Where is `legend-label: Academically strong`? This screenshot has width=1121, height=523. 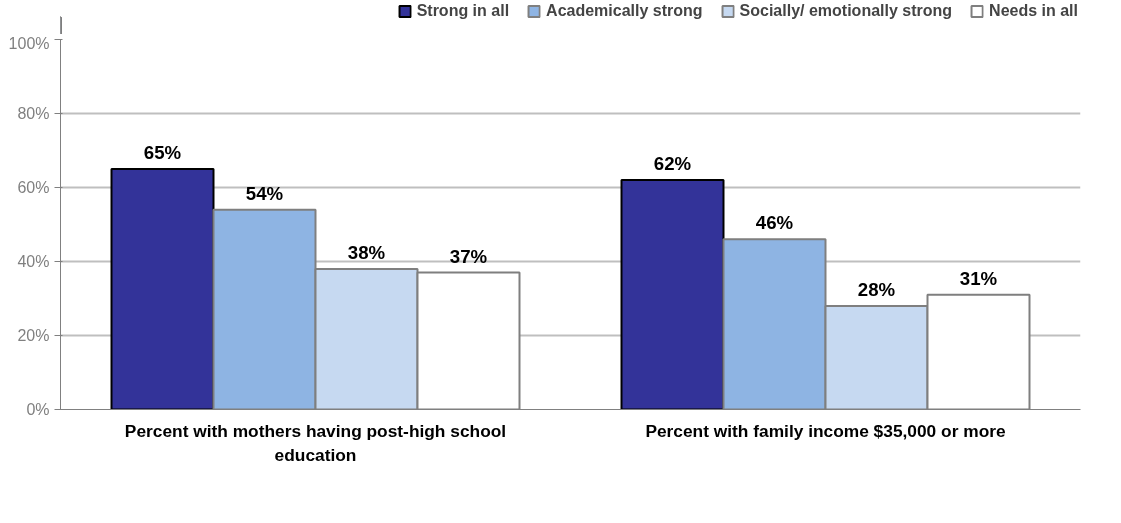
legend-label: Academically strong is located at coordinates (624, 11).